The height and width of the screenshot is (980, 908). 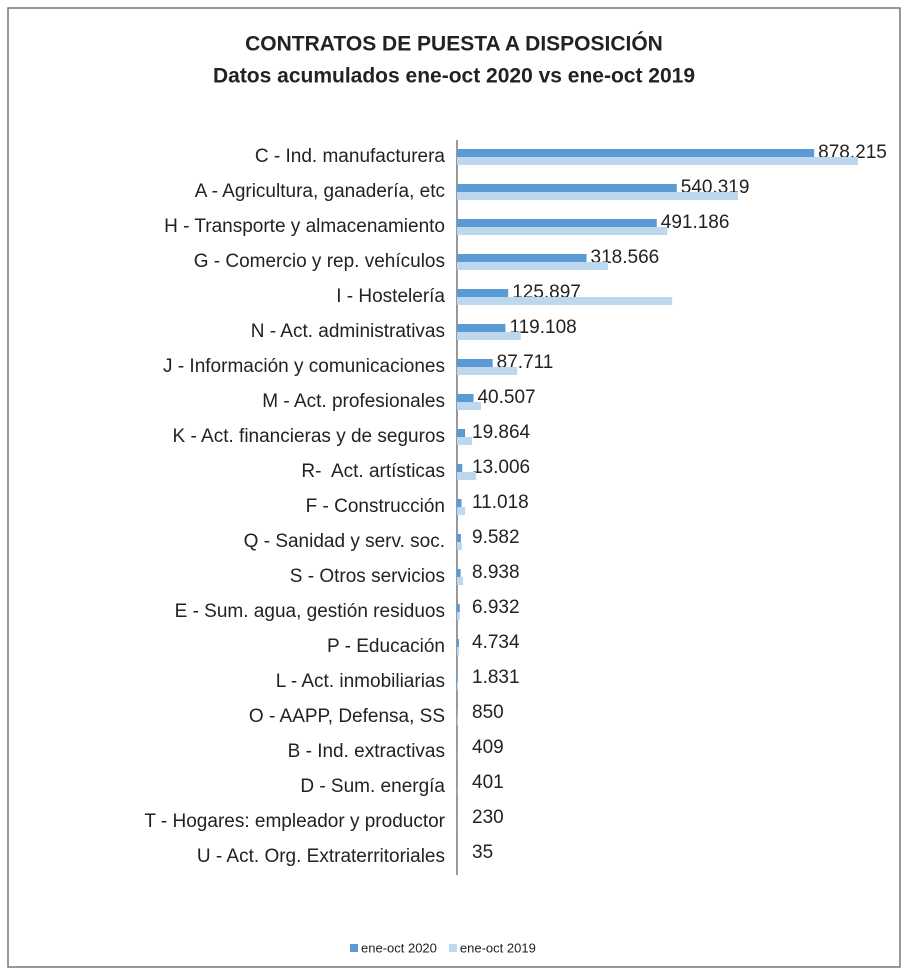 What do you see at coordinates (320, 191) in the screenshot?
I see `category-label: A - Agricultura, ganadería, etc` at bounding box center [320, 191].